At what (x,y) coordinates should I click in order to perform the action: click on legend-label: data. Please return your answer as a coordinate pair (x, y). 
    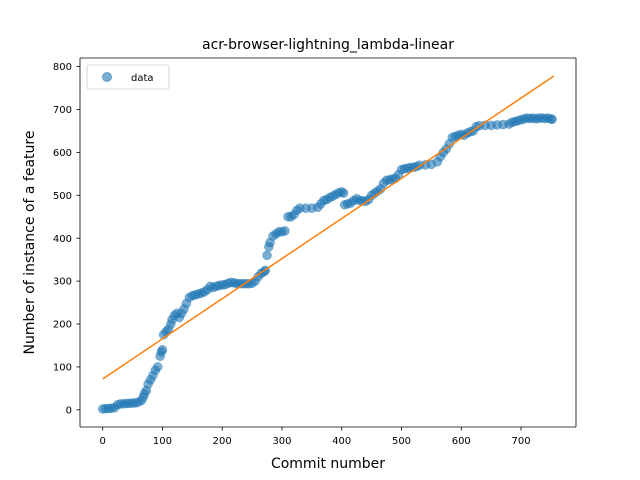
    Looking at the image, I should click on (142, 78).